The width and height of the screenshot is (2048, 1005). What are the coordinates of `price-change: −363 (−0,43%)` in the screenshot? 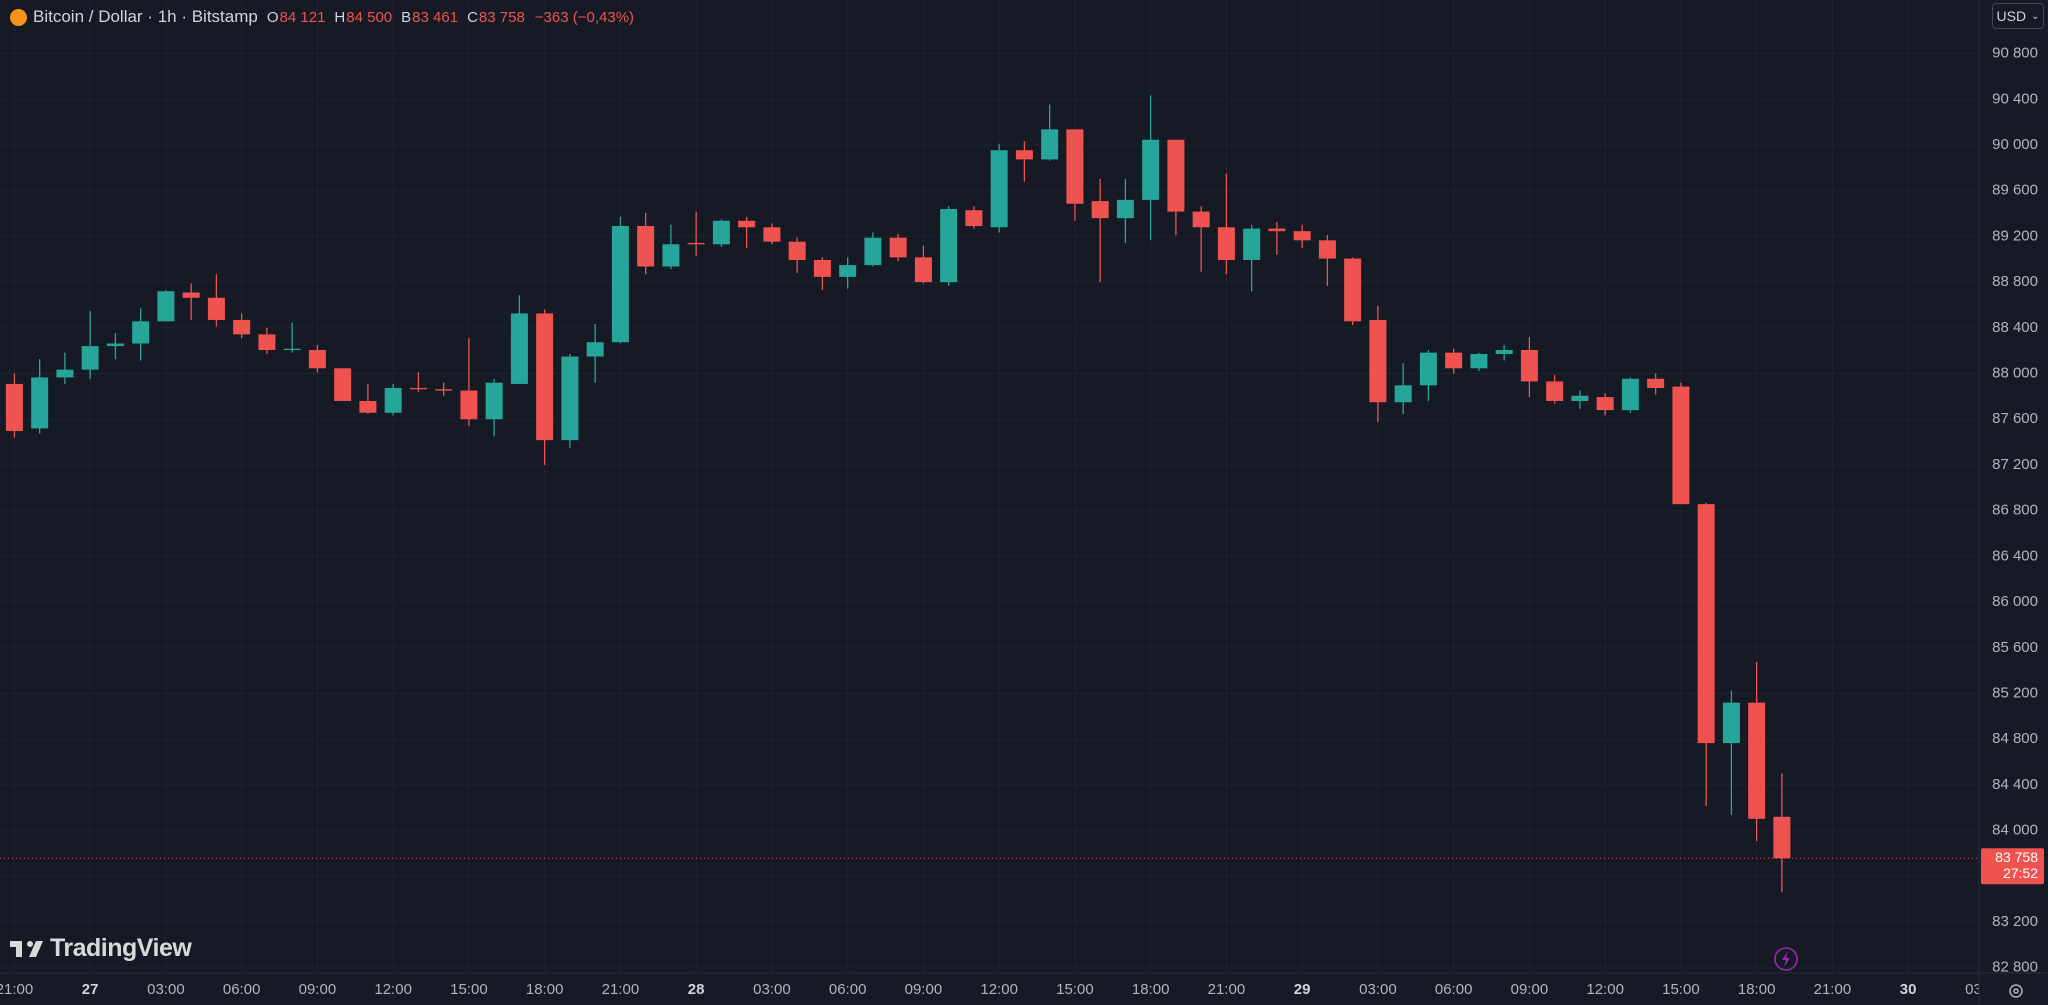 It's located at (584, 17).